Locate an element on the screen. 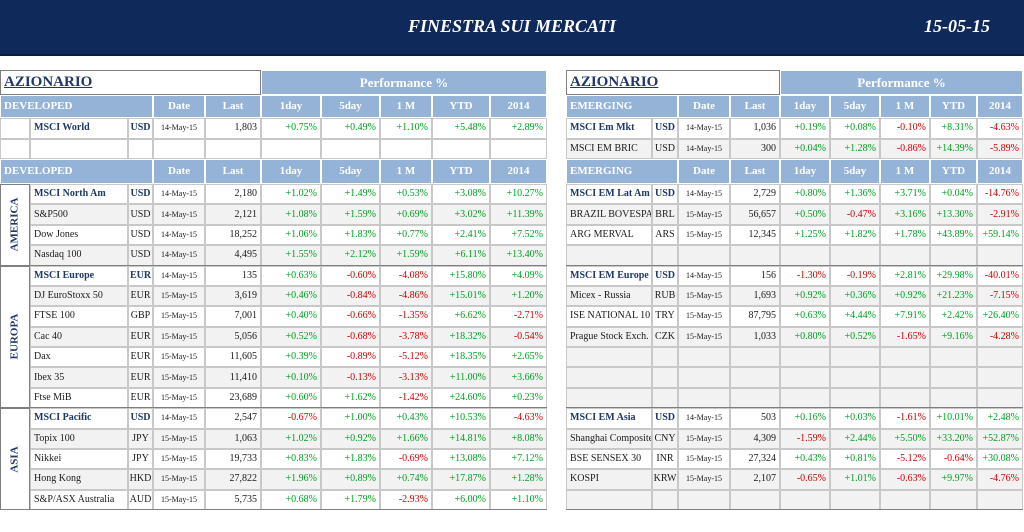 Image resolution: width=1024 pixels, height=532 pixels. performance: +29.98% is located at coordinates (953, 275).